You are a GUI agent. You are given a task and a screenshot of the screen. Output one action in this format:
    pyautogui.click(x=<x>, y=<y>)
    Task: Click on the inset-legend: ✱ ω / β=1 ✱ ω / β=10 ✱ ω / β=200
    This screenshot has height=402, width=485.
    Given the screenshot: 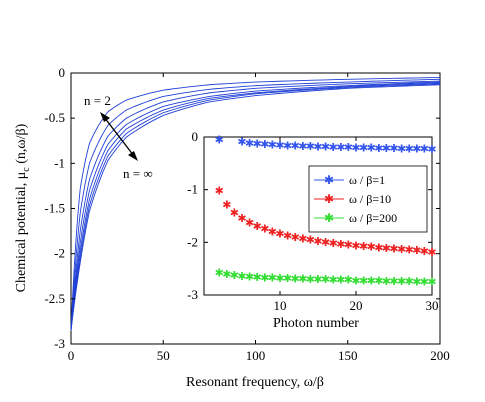 What is the action you would take?
    pyautogui.click(x=368, y=199)
    